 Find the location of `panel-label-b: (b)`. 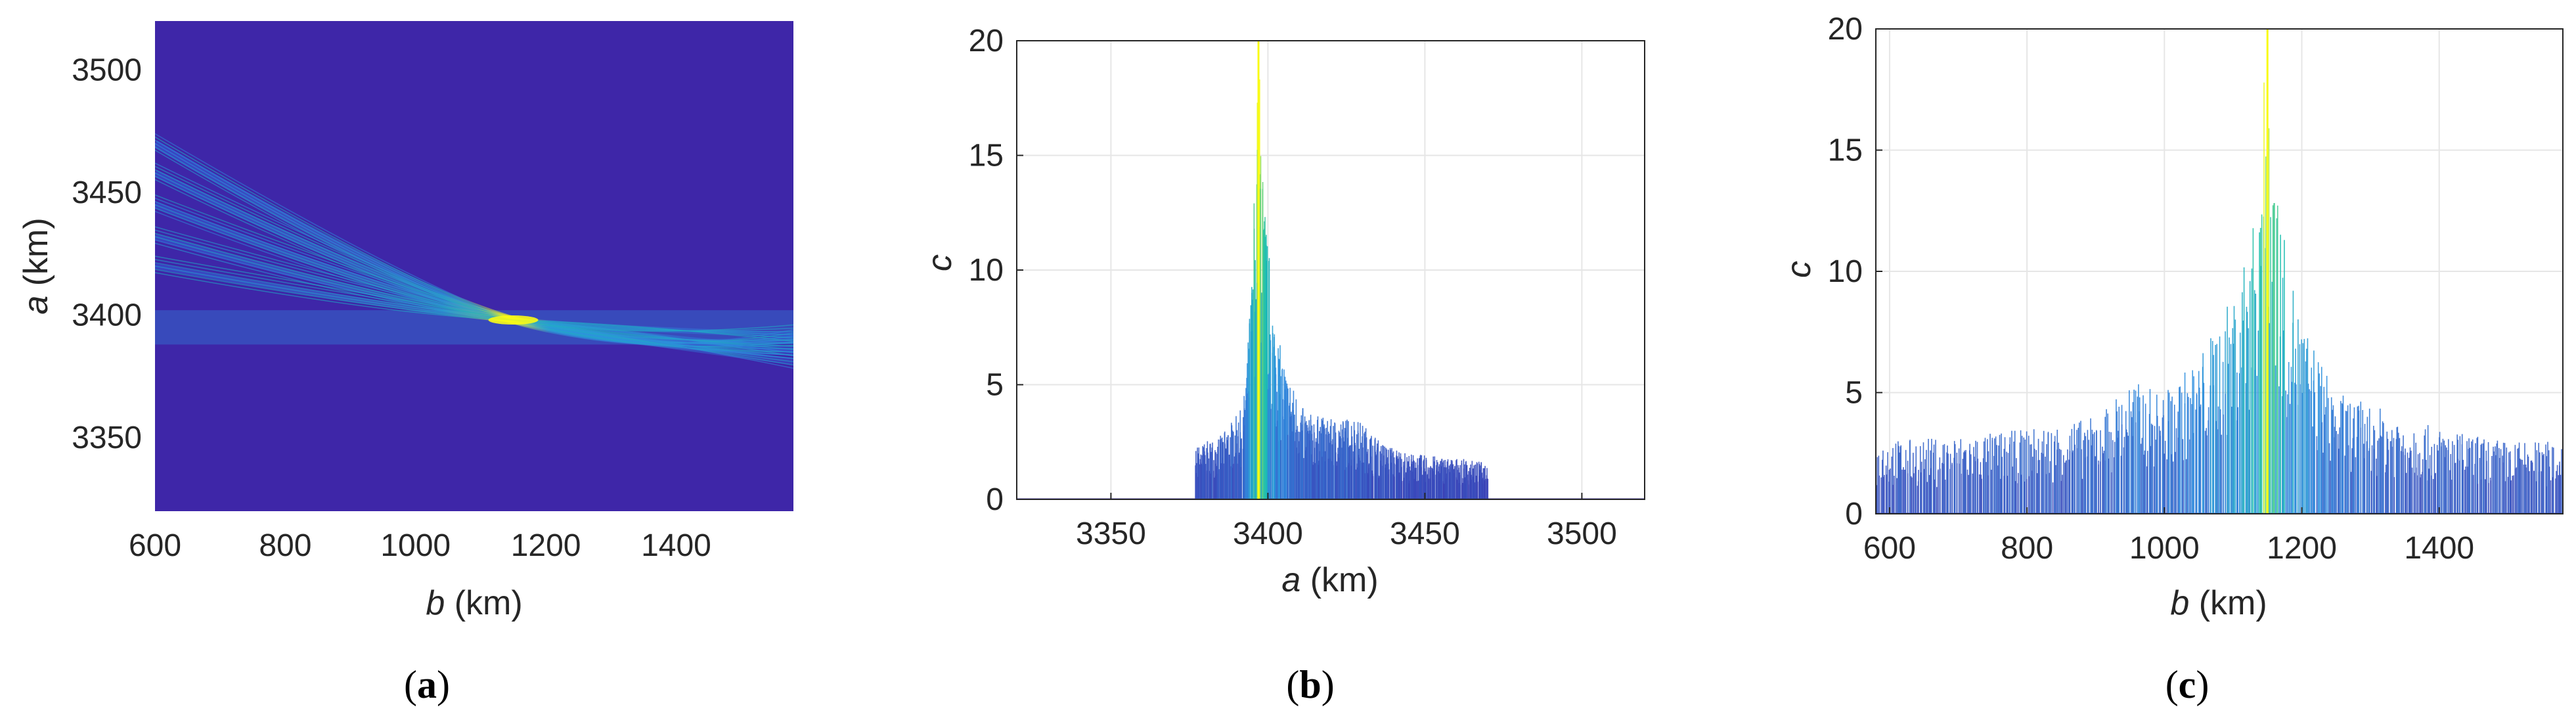

panel-label-b: (b) is located at coordinates (1310, 684).